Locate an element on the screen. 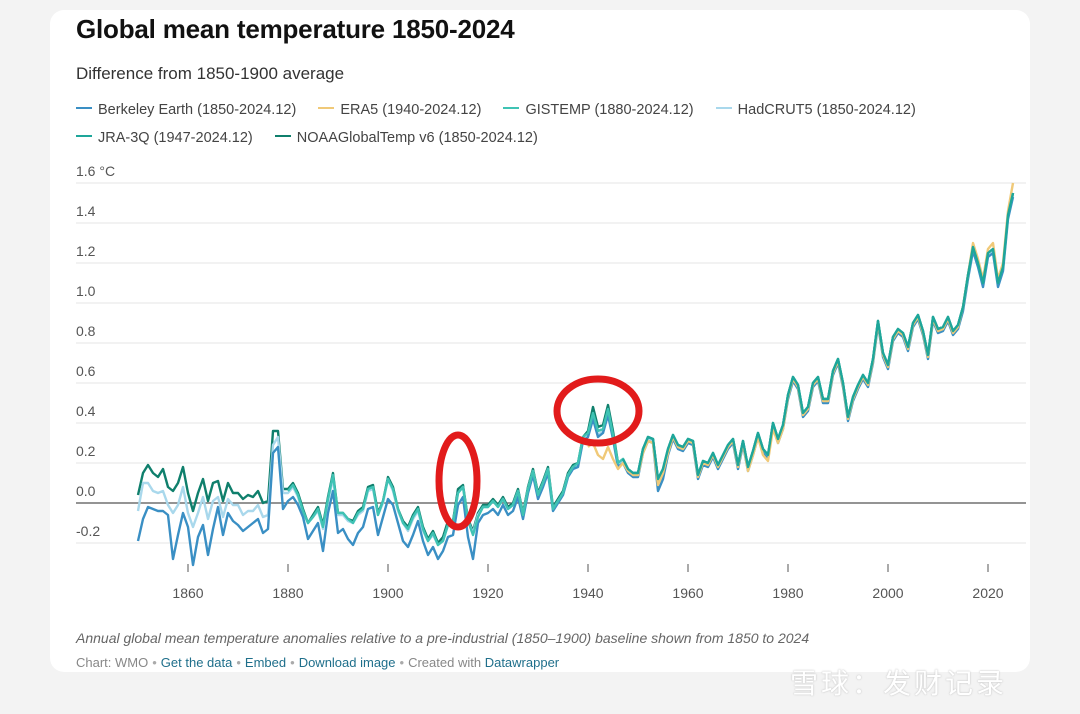 Image resolution: width=1080 pixels, height=714 pixels. series-line-jra-3q is located at coordinates (818, 336).